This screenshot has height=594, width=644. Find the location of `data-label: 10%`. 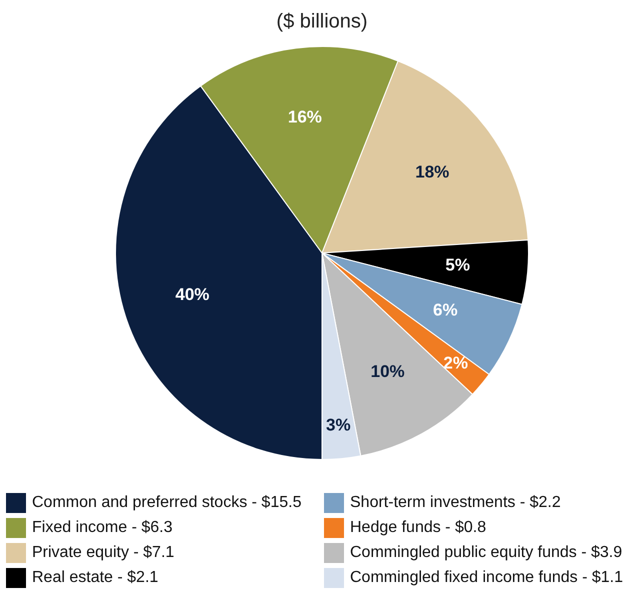

data-label: 10% is located at coordinates (387, 372).